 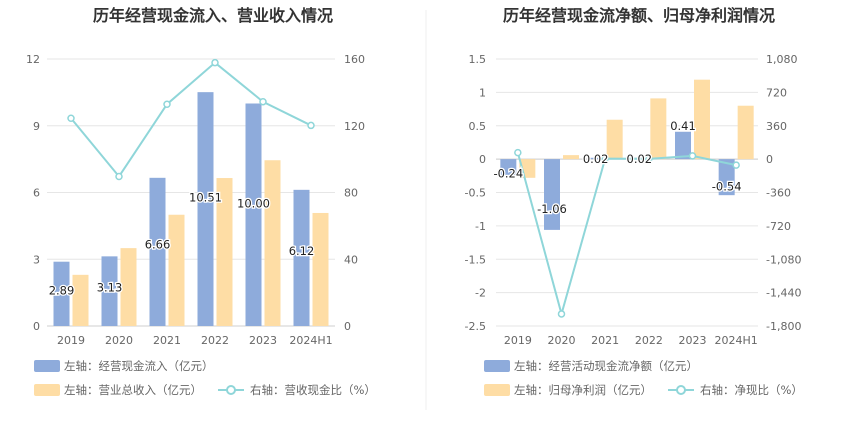 I want to click on left-axis-tick-label: 0.5, so click(x=478, y=126).